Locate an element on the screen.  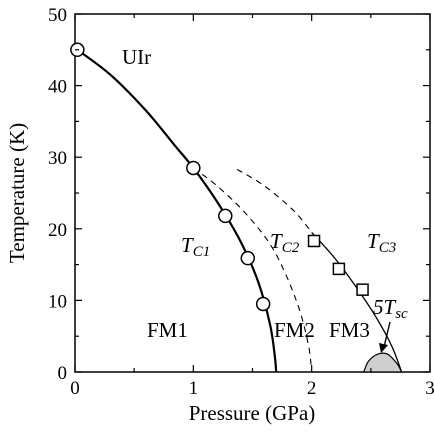
x-axis-title: Pressure (GPa) is located at coordinates (252, 413).